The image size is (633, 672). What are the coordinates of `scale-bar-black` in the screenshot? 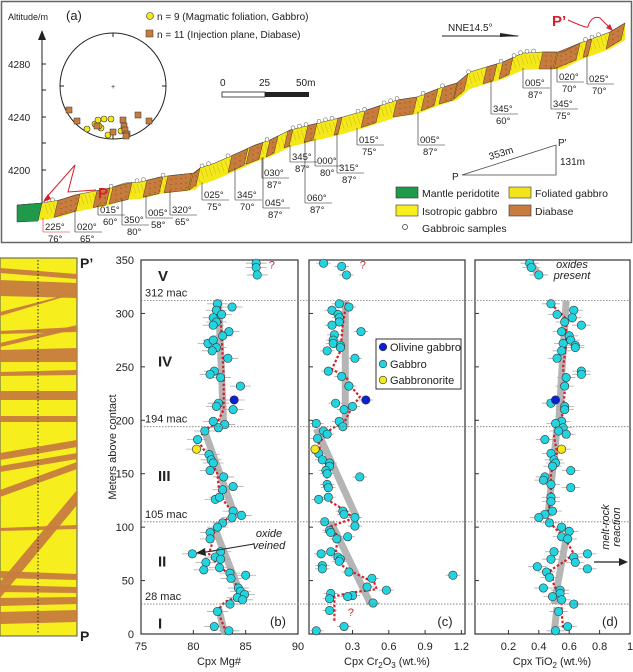 It's located at (287, 94).